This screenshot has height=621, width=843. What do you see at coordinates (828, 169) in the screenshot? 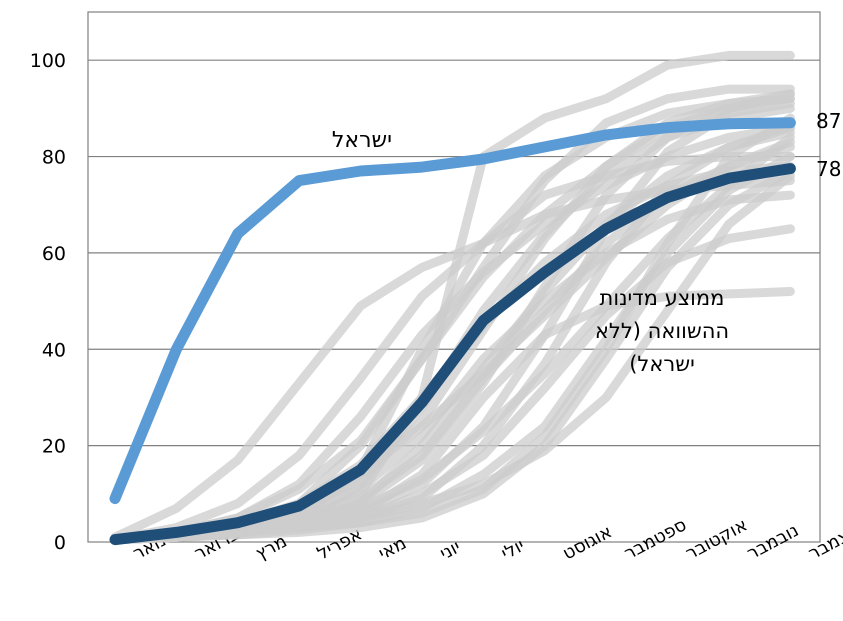
I see `average-end-value-label: 78` at bounding box center [828, 169].